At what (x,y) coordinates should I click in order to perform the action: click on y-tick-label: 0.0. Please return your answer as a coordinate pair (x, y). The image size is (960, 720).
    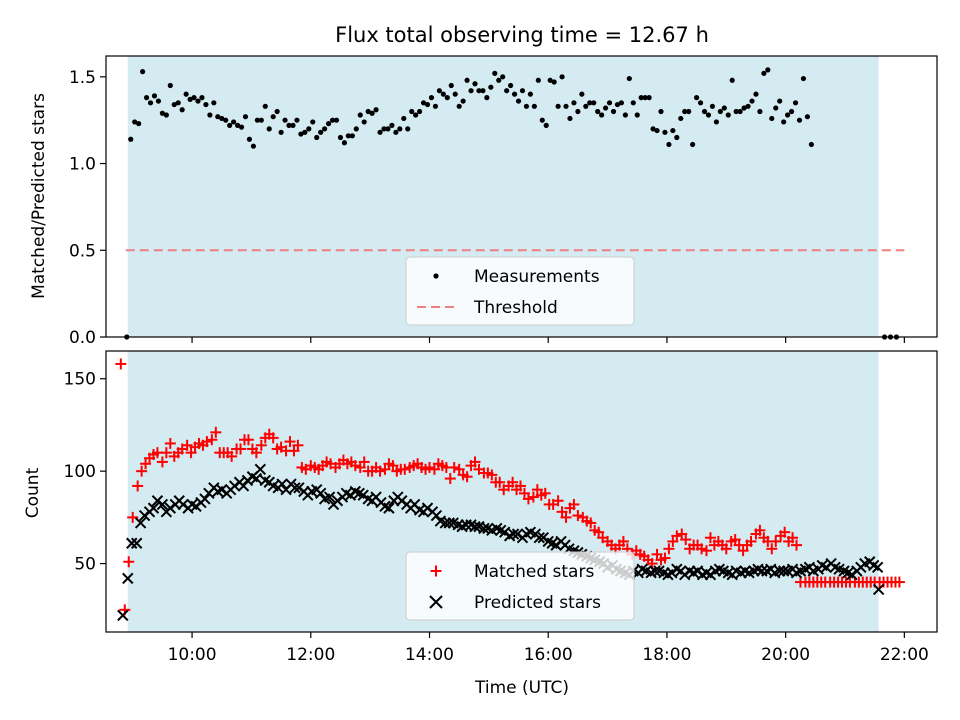
    Looking at the image, I should click on (82, 338).